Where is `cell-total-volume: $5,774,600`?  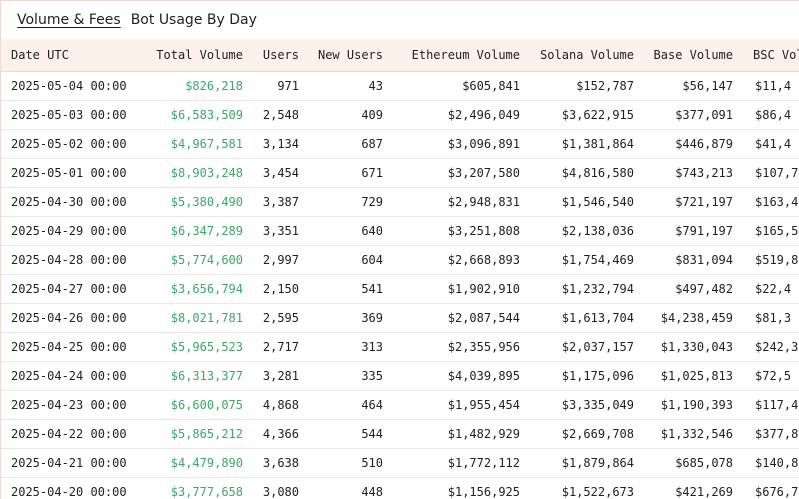
cell-total-volume: $5,774,600 is located at coordinates (199, 260).